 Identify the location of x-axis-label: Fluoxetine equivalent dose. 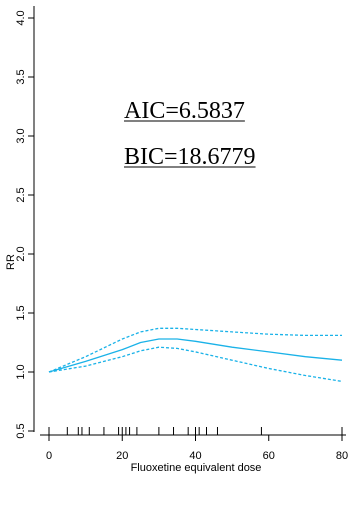
(196, 468).